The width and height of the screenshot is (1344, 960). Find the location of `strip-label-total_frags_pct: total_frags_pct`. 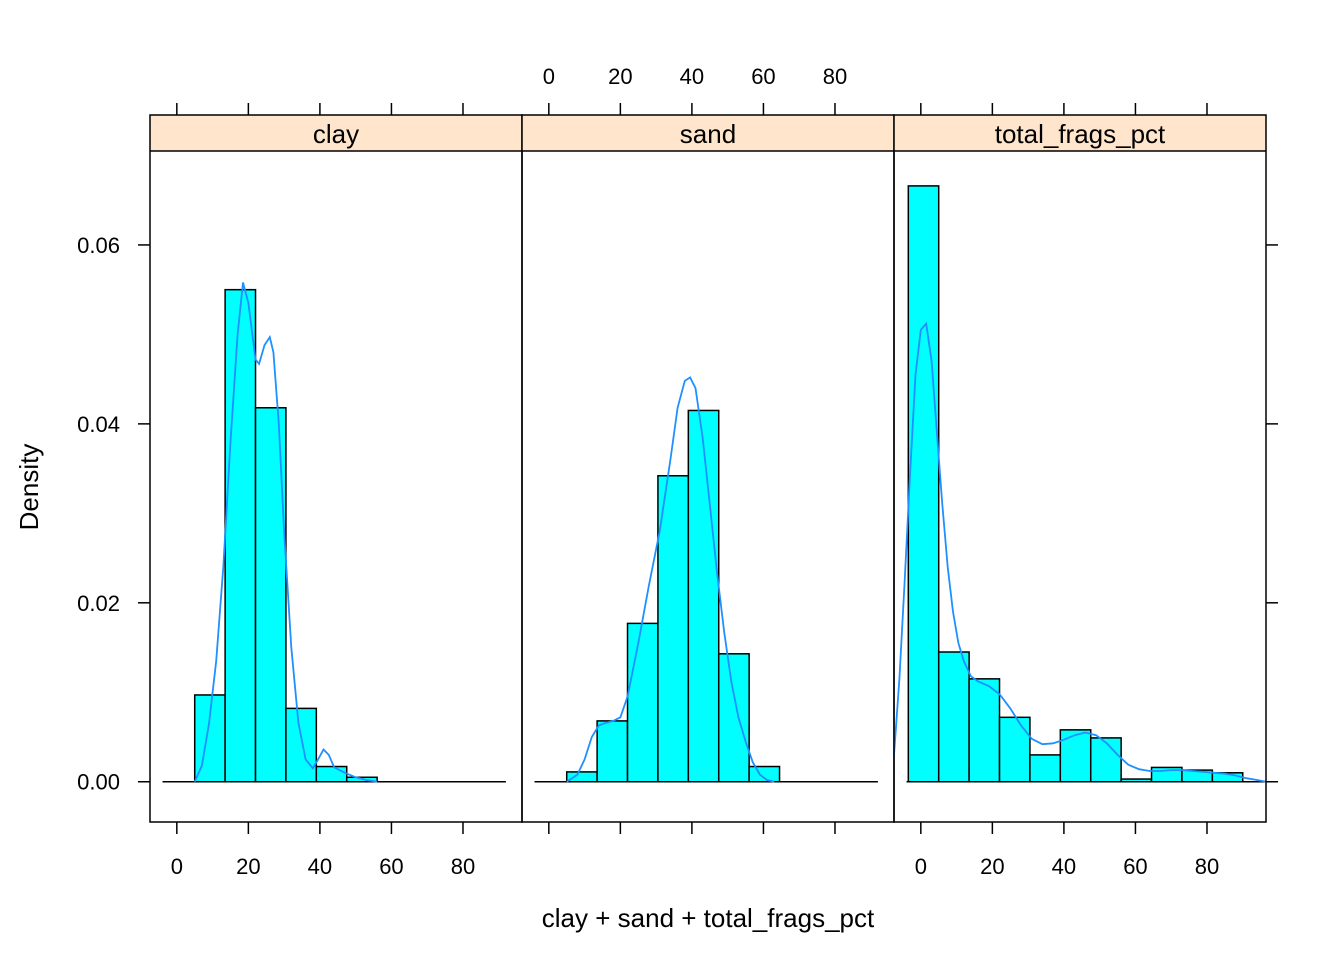

strip-label-total_frags_pct: total_frags_pct is located at coordinates (1080, 134).